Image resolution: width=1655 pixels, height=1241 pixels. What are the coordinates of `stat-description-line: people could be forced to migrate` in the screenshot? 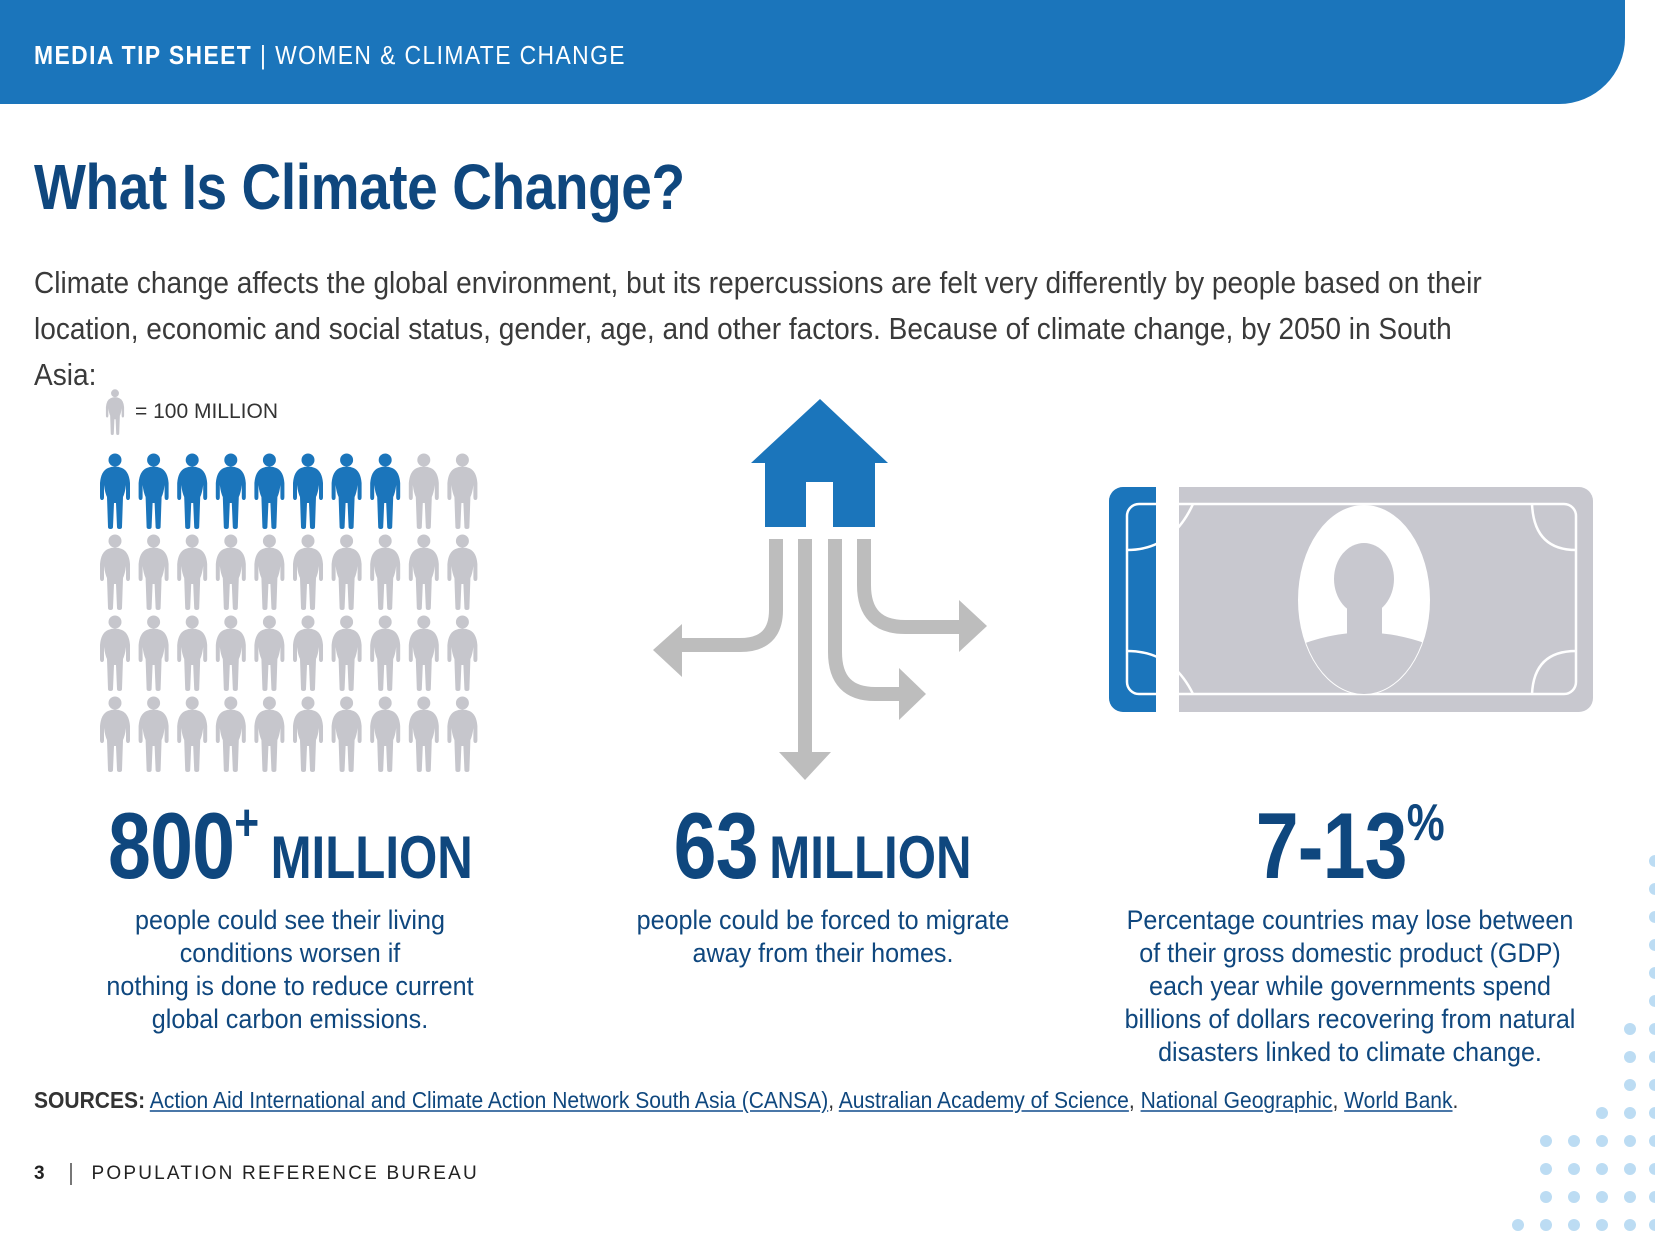 It's located at (823, 920).